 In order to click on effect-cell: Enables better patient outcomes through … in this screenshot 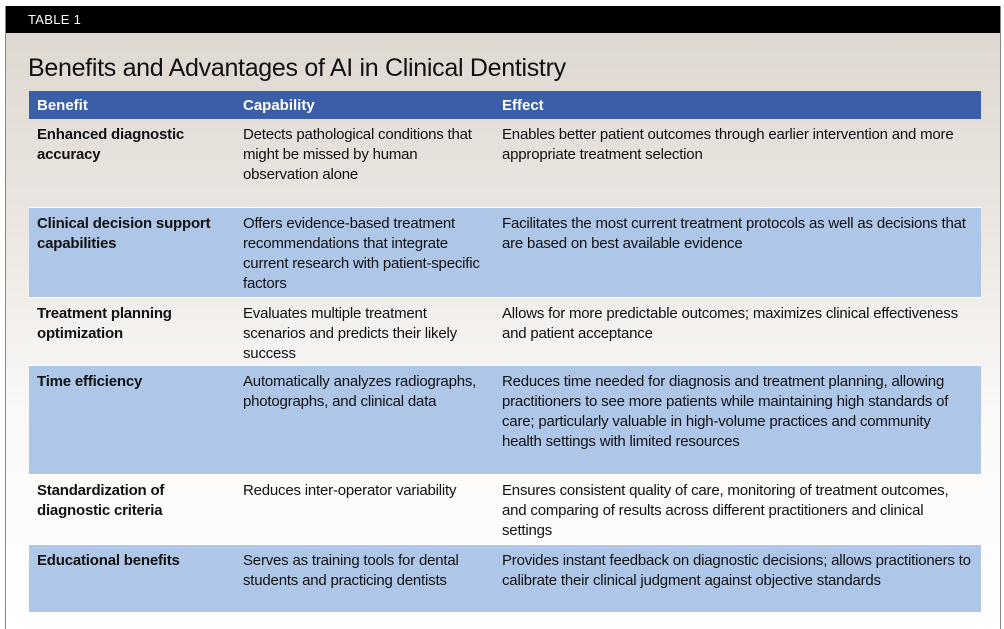, I will do `click(737, 163)`.